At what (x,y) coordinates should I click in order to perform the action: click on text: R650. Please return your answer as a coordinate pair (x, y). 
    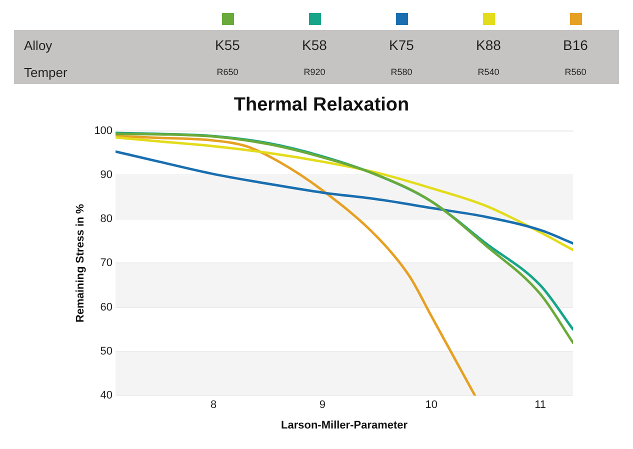
    Looking at the image, I should click on (228, 72).